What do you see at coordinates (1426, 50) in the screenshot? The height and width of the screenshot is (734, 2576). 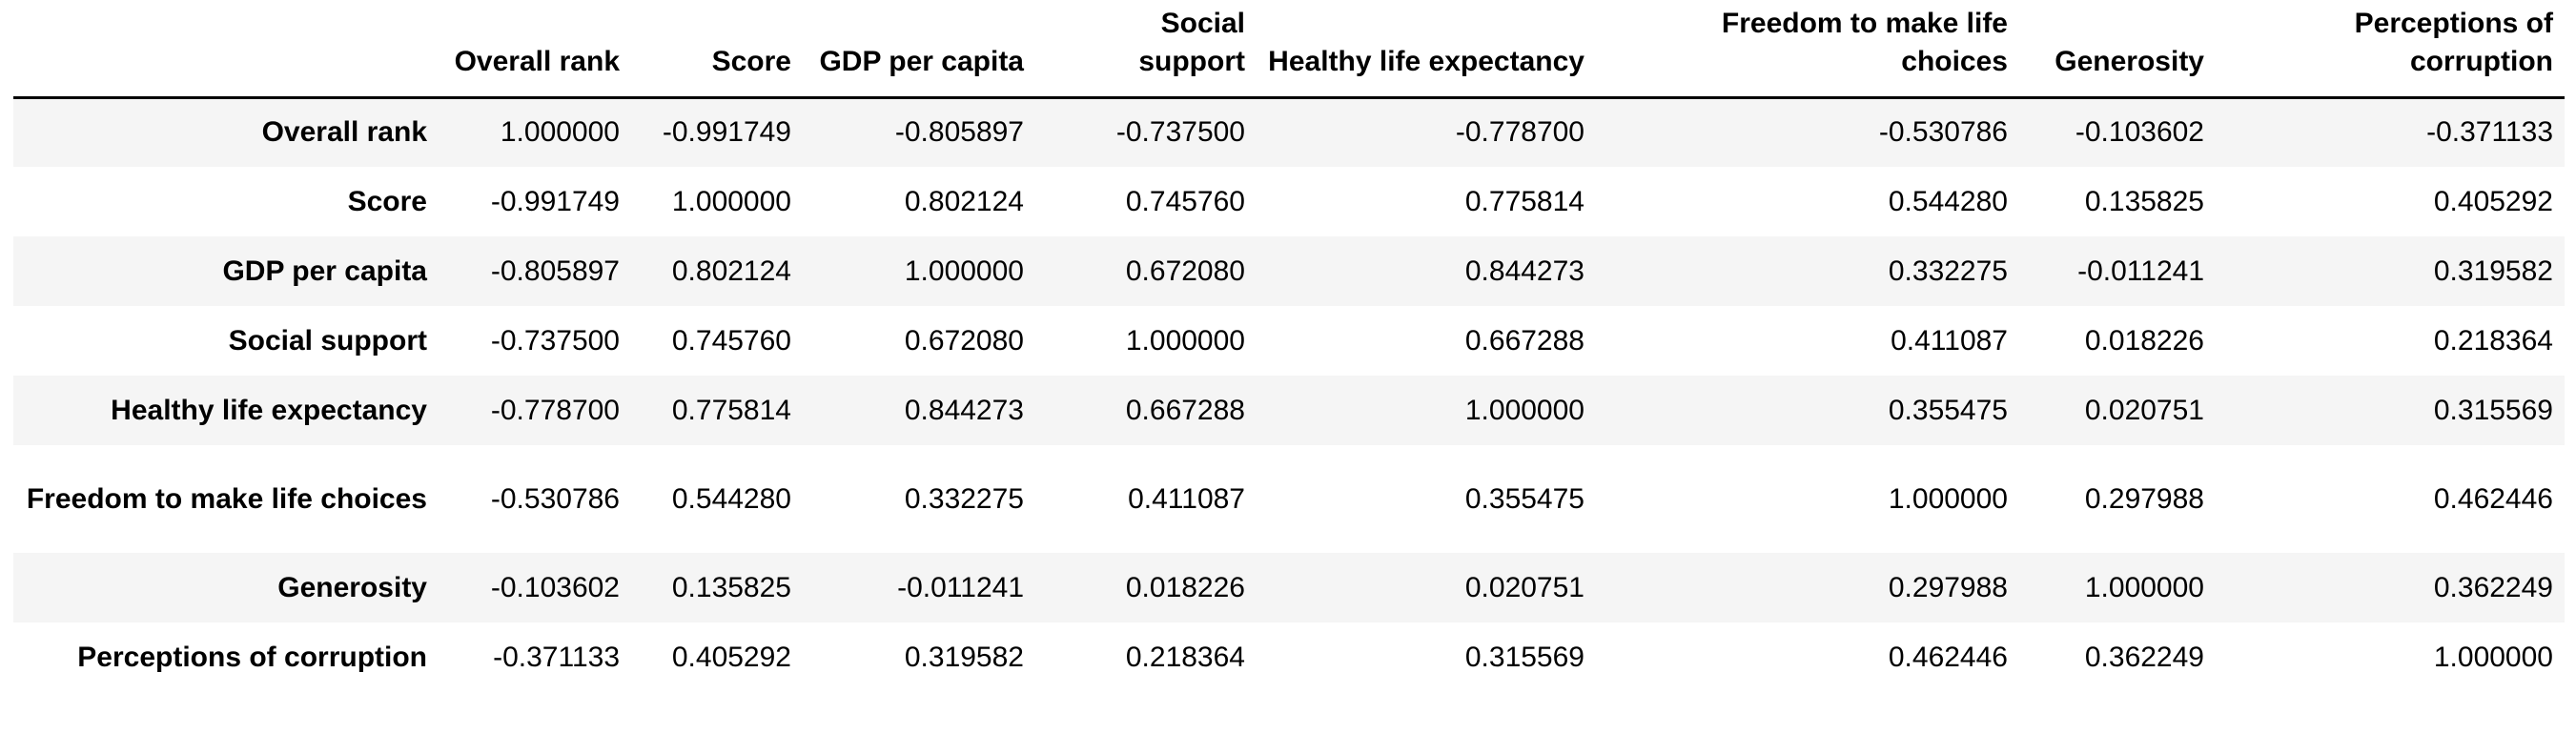 I see `column-header: Healthy life expectancy` at bounding box center [1426, 50].